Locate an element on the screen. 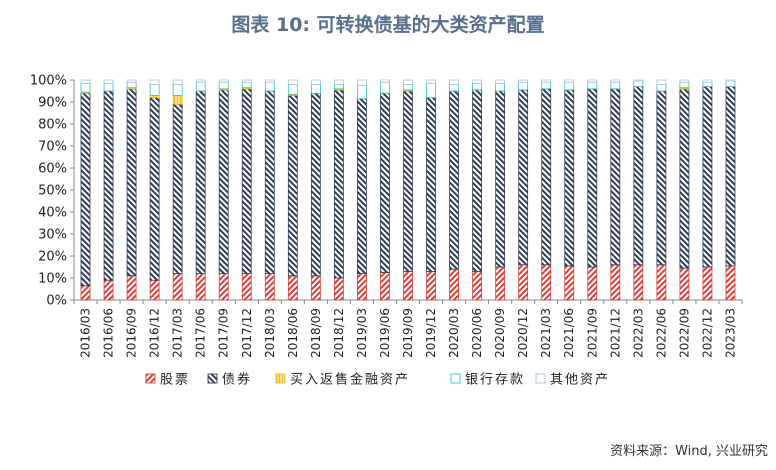 Image resolution: width=776 pixels, height=470 pixels. y-tick-label: 20% is located at coordinates (52, 257).